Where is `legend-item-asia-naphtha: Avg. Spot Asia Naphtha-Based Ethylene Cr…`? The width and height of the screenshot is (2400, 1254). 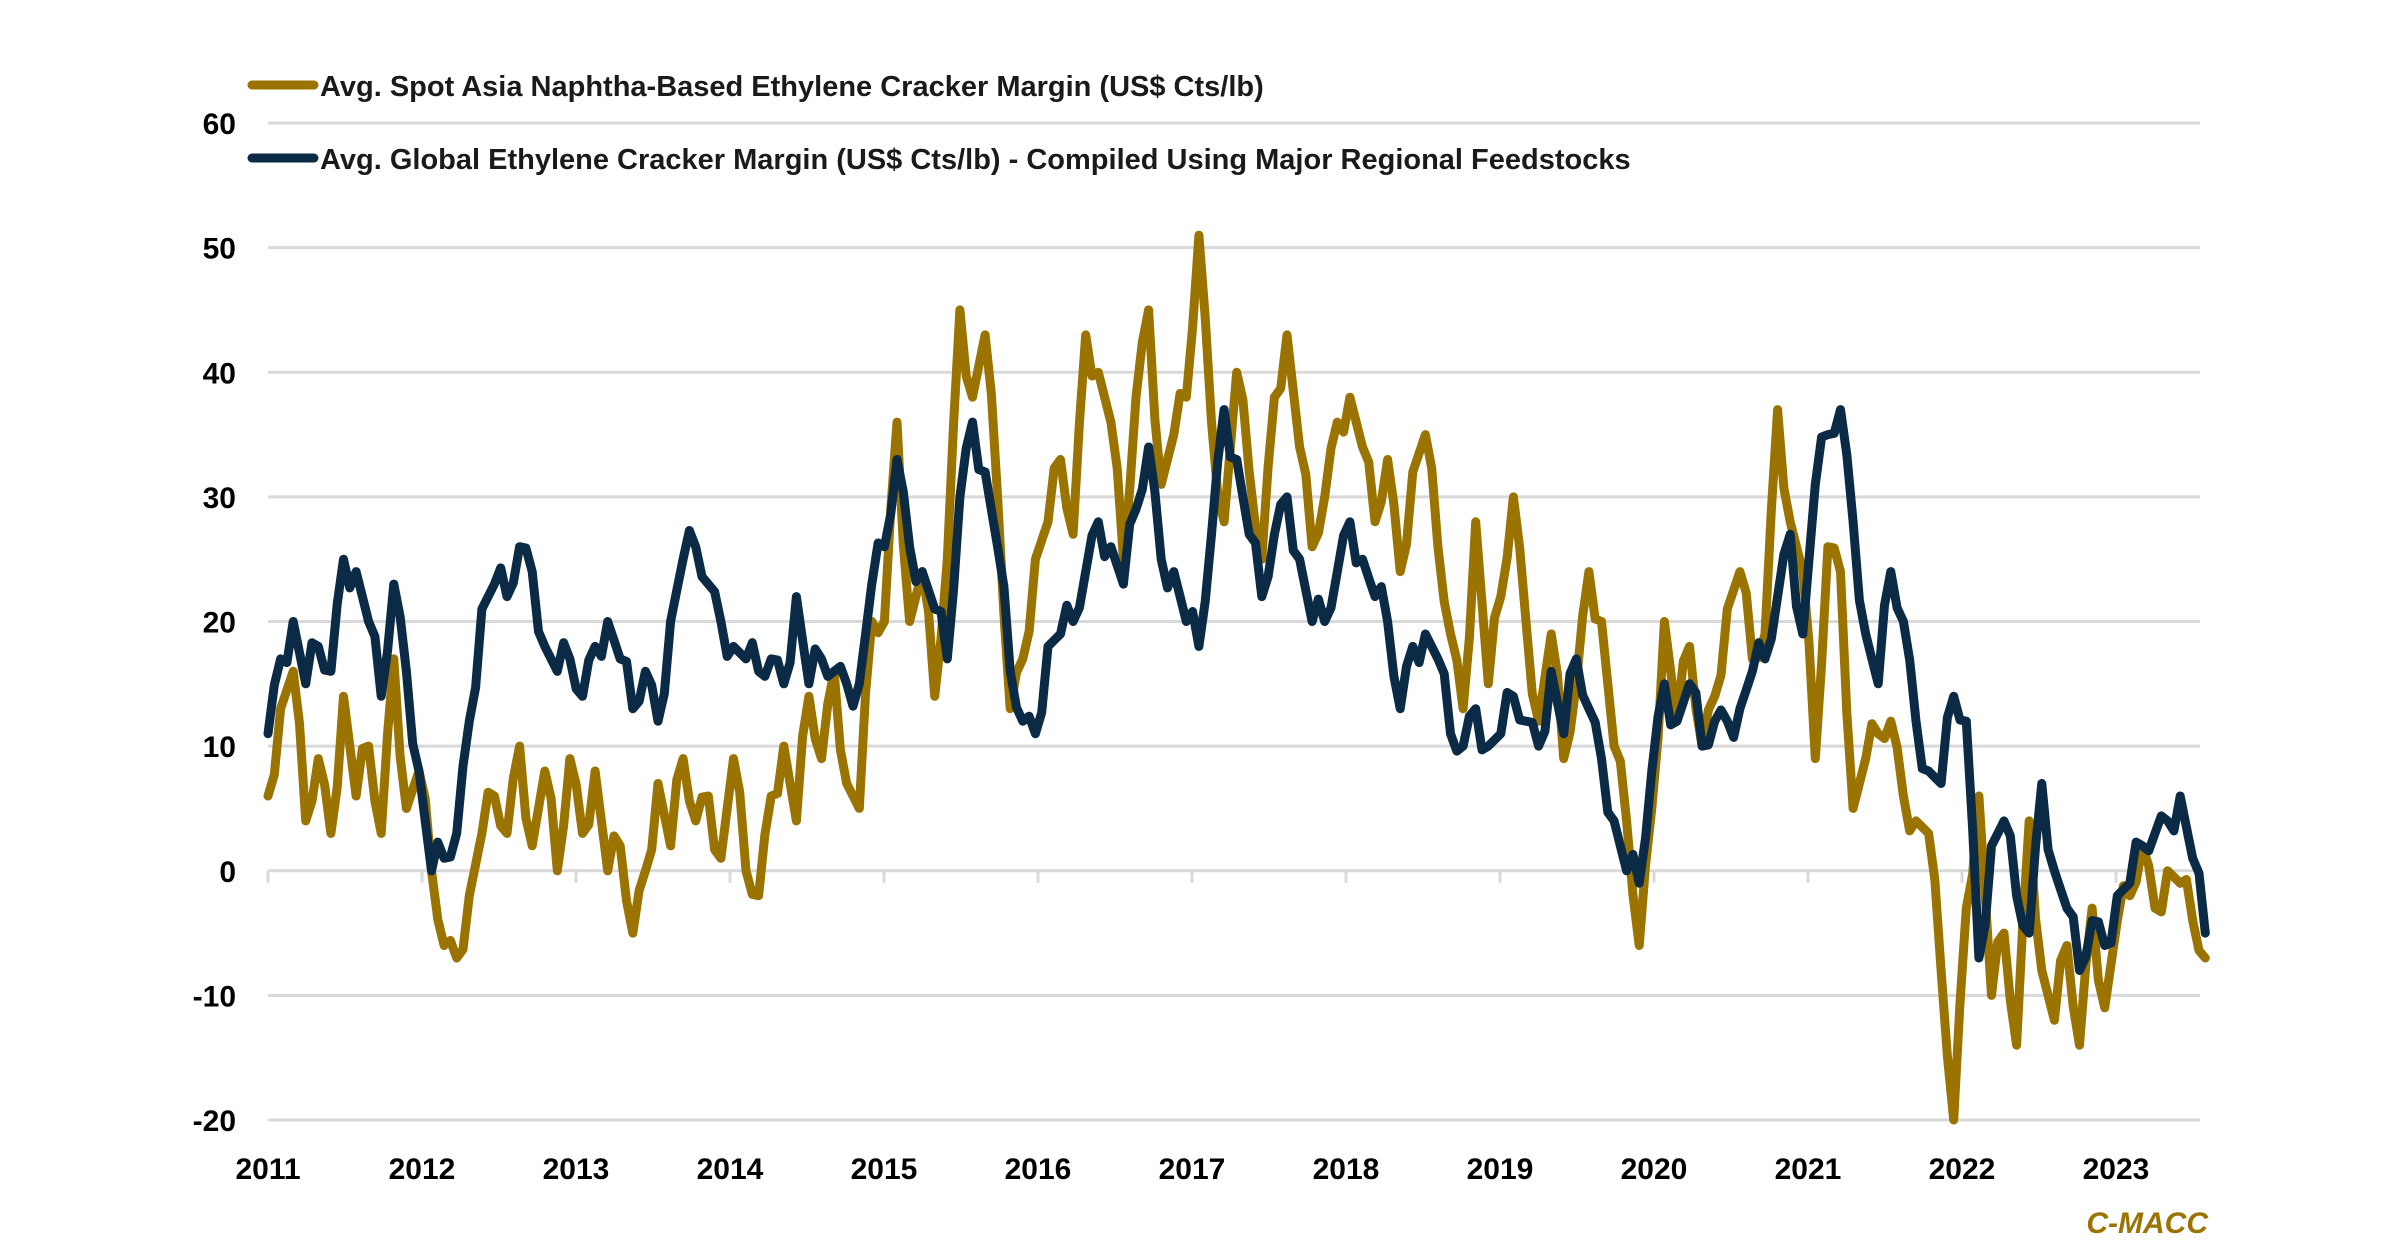 legend-item-asia-naphtha: Avg. Spot Asia Naphtha-Based Ethylene Cr… is located at coordinates (755, 87).